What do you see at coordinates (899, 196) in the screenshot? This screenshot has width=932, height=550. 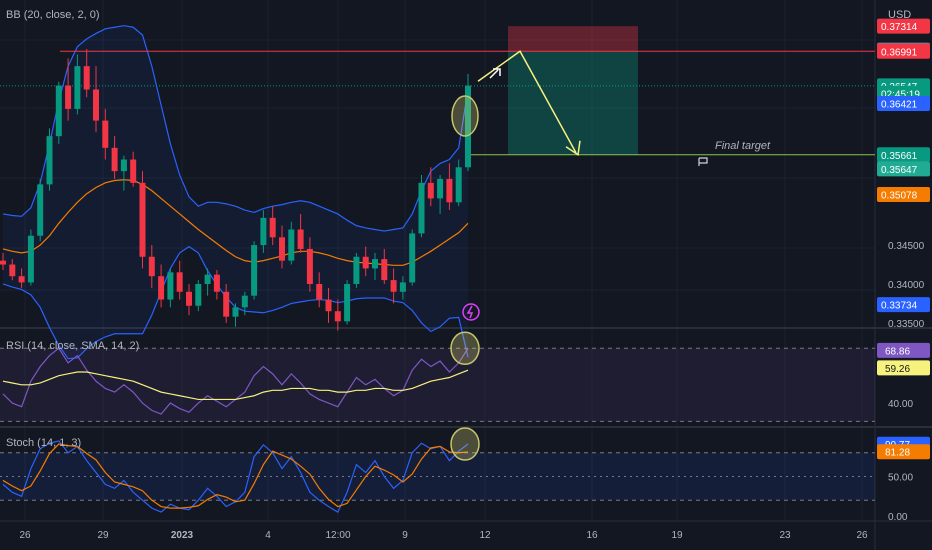 I see `price-tag-label: 0.35078` at bounding box center [899, 196].